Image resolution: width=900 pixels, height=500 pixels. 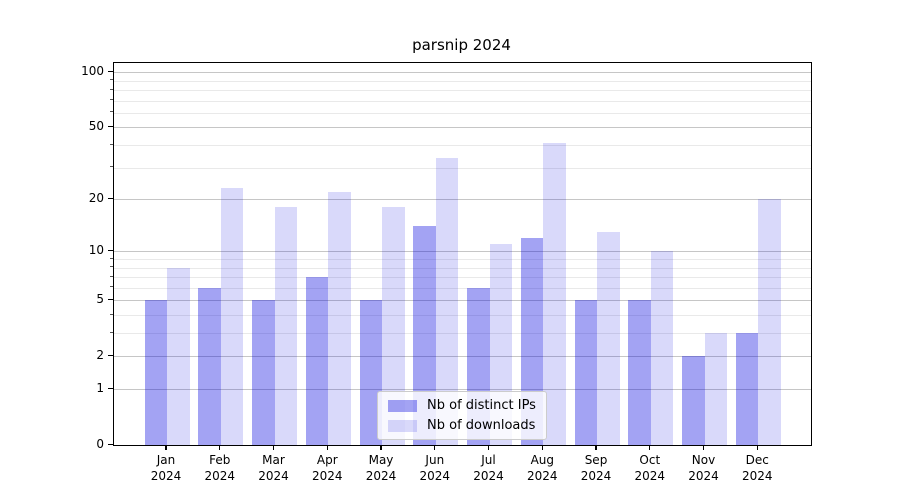 What do you see at coordinates (96, 250) in the screenshot?
I see `y-tick-label: 10` at bounding box center [96, 250].